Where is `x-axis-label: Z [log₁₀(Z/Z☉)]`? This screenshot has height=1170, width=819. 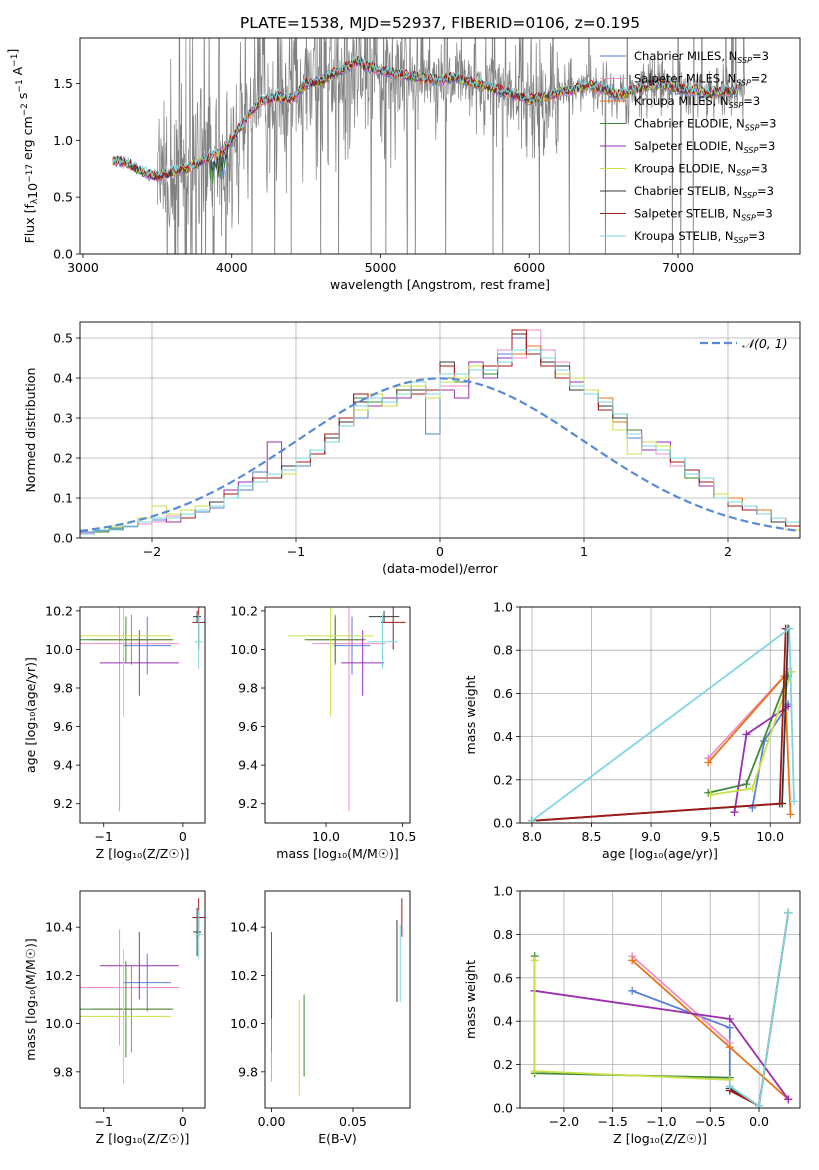 x-axis-label: Z [log₁₀(Z/Z☉)] is located at coordinates (660, 1138).